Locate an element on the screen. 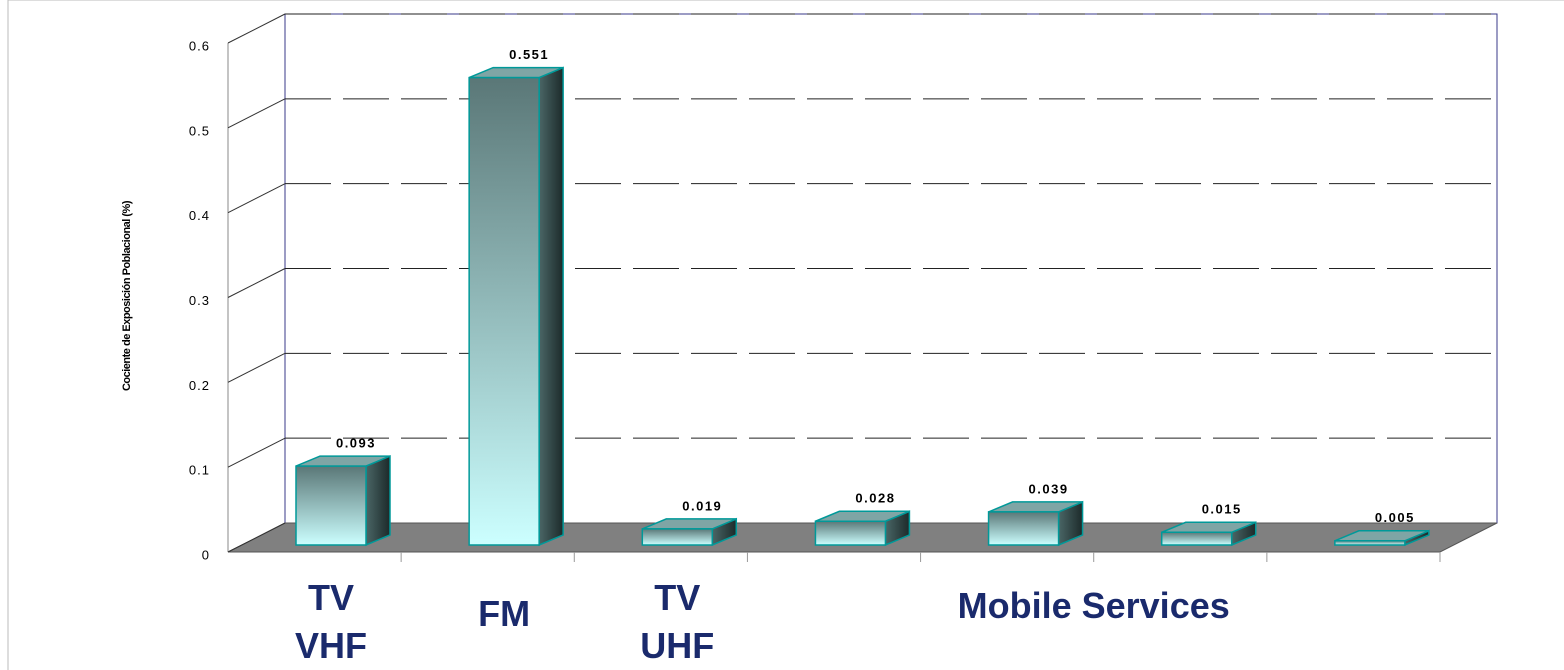 The width and height of the screenshot is (1564, 670). value-label: 0.028 is located at coordinates (875, 498).